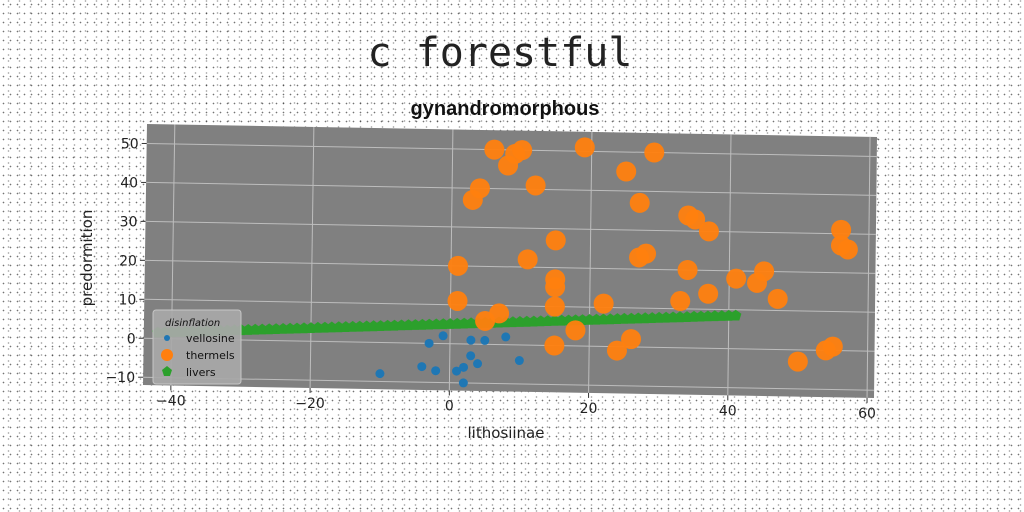 The width and height of the screenshot is (1024, 512). What do you see at coordinates (589, 409) in the screenshot?
I see `x-tick-label: 20` at bounding box center [589, 409].